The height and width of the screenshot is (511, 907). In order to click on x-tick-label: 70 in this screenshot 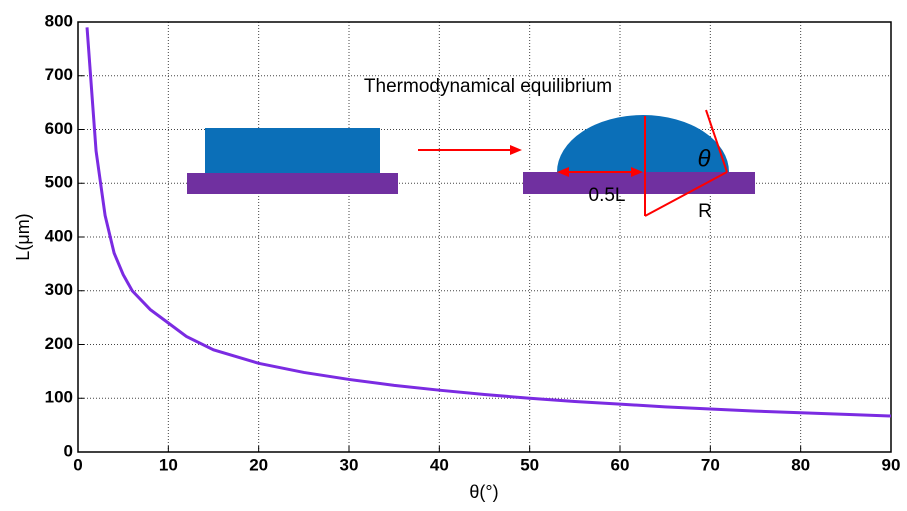, I will do `click(710, 464)`.